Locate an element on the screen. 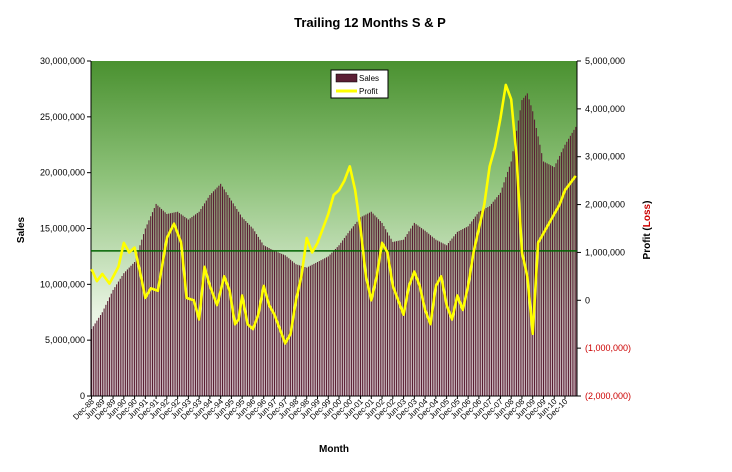  y-tick-label: 30,000,000 is located at coordinates (62, 61).